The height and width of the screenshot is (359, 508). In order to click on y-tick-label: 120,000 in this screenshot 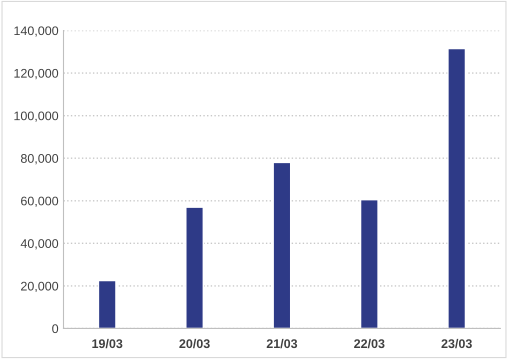, I will do `click(36, 74)`.